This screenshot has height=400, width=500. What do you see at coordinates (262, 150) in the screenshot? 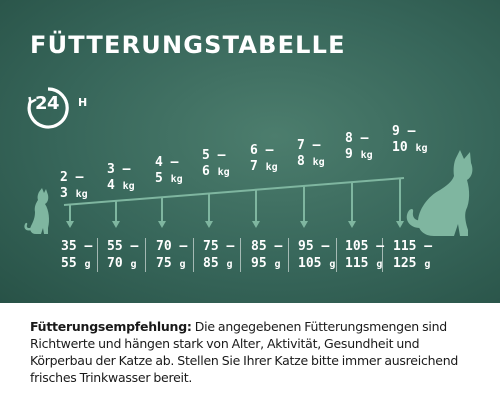
I see `weight-range-start: 6 –` at bounding box center [262, 150].